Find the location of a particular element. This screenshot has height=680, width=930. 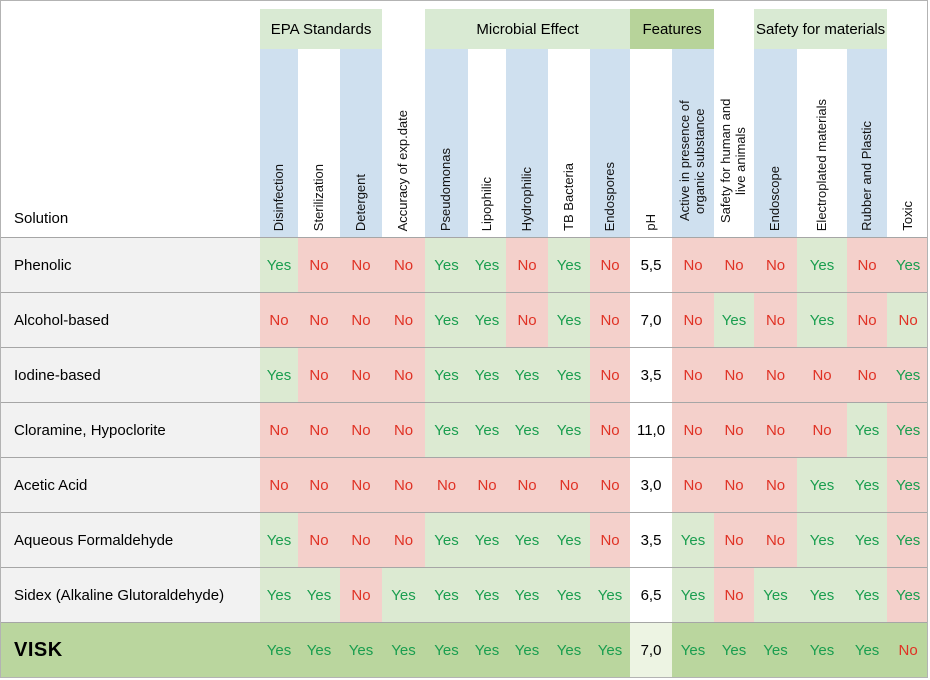

vertical-label-wrap: pH is located at coordinates (651, 143).